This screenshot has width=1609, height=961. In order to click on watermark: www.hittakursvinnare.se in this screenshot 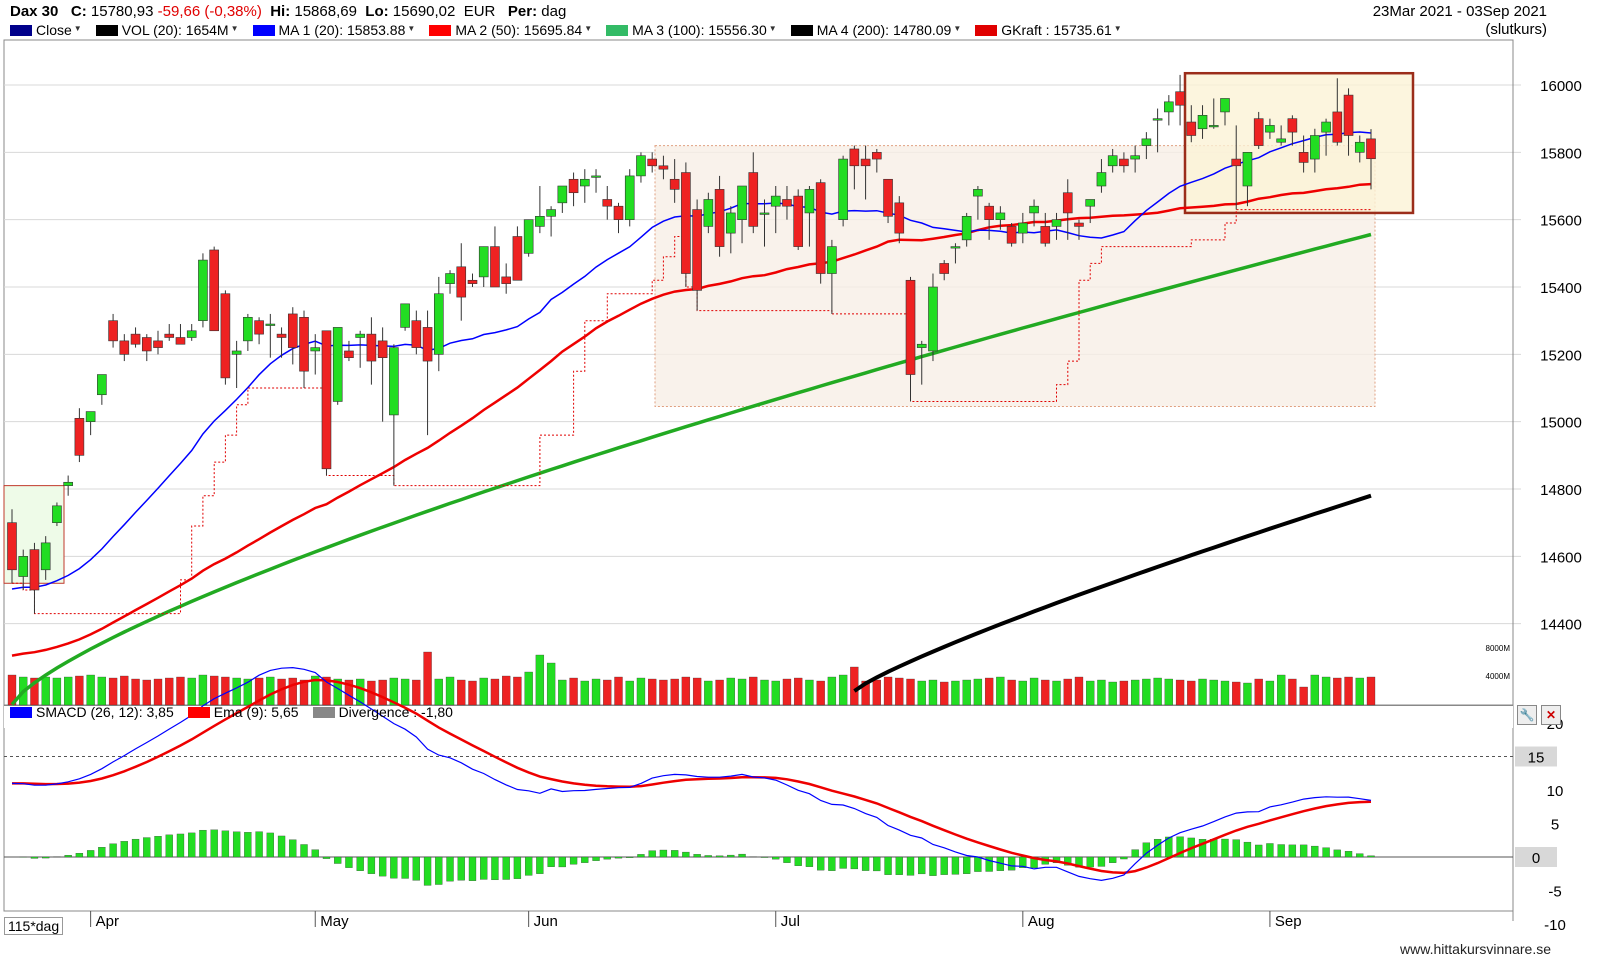, I will do `click(1475, 949)`.